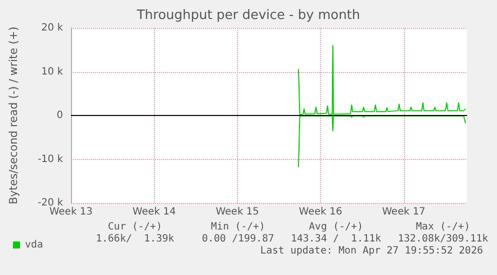 This screenshot has height=275, width=497. Describe the element at coordinates (336, 239) in the screenshot. I see `text: 143.34 / 1.11k` at that location.